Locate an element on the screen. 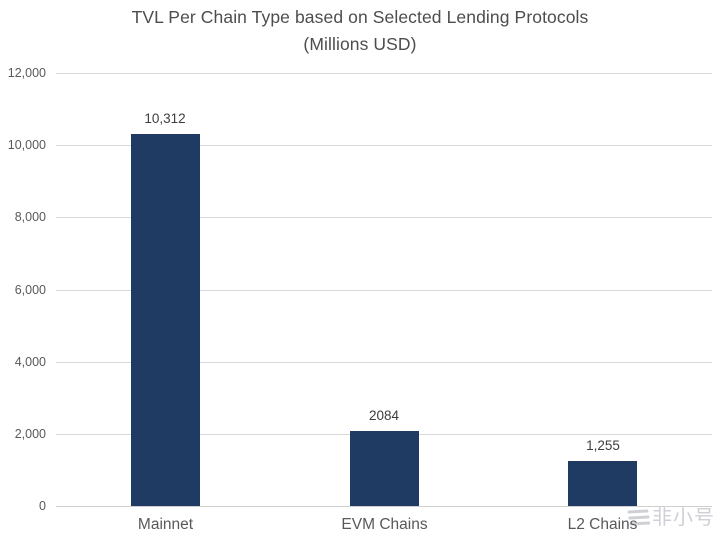 The height and width of the screenshot is (543, 720). bar-value-label: 2084 is located at coordinates (384, 415).